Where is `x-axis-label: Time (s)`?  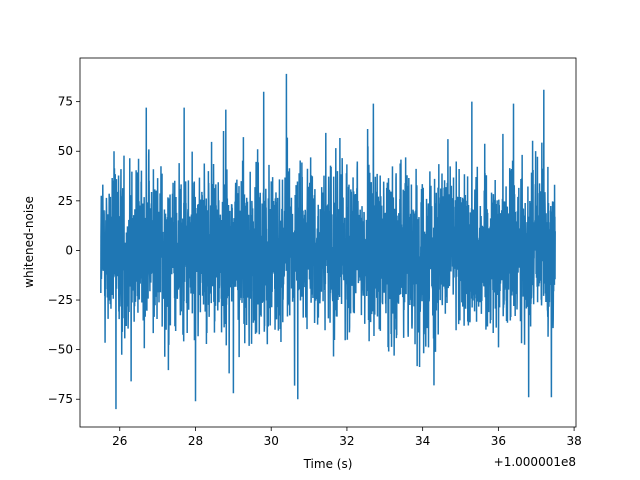 x-axis-label: Time (s) is located at coordinates (328, 464).